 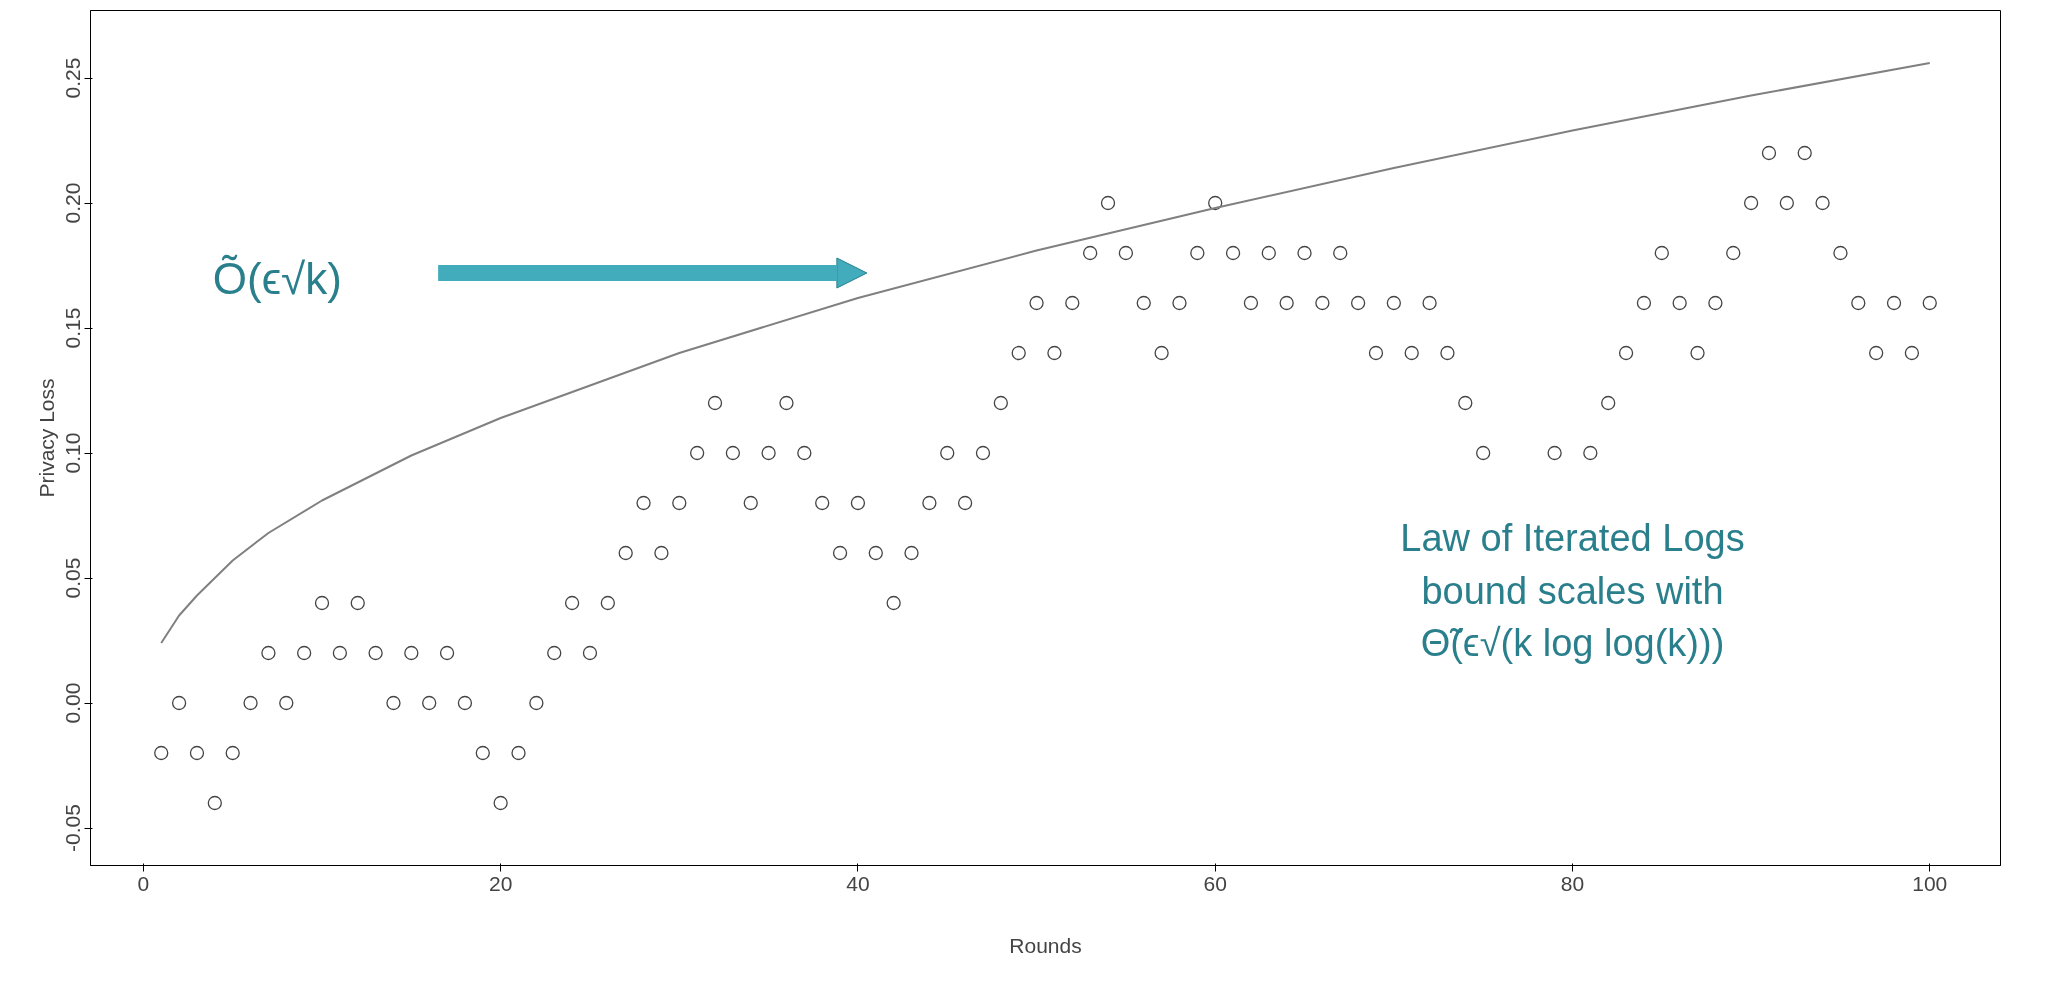 I want to click on x-tick-label: 60, so click(x=1215, y=883).